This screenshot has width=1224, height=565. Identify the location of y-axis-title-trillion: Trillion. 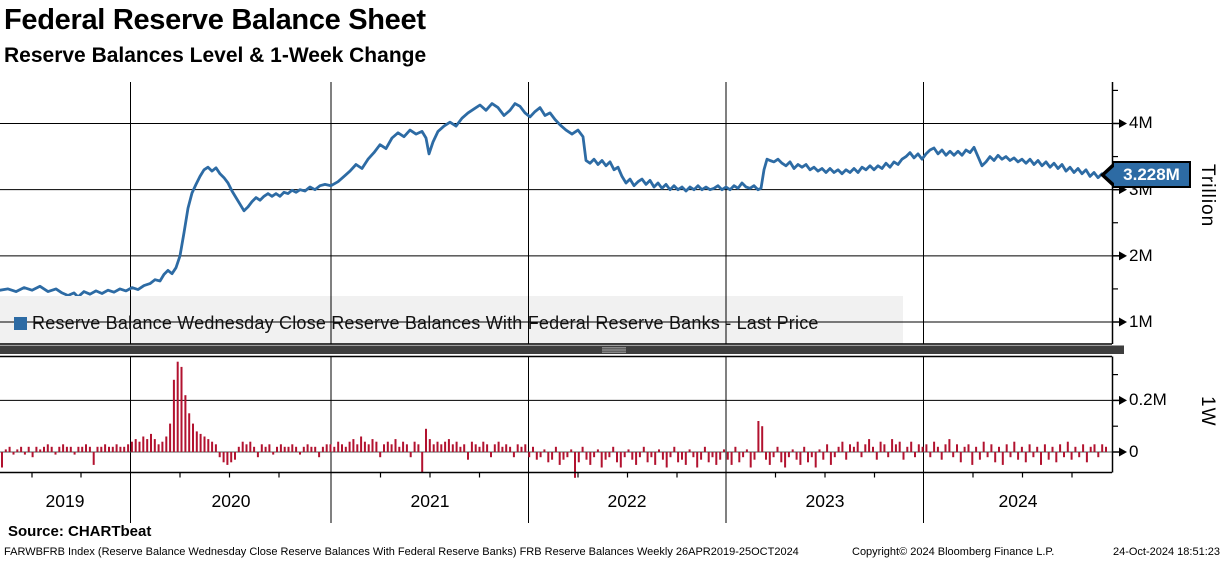
(1207, 196).